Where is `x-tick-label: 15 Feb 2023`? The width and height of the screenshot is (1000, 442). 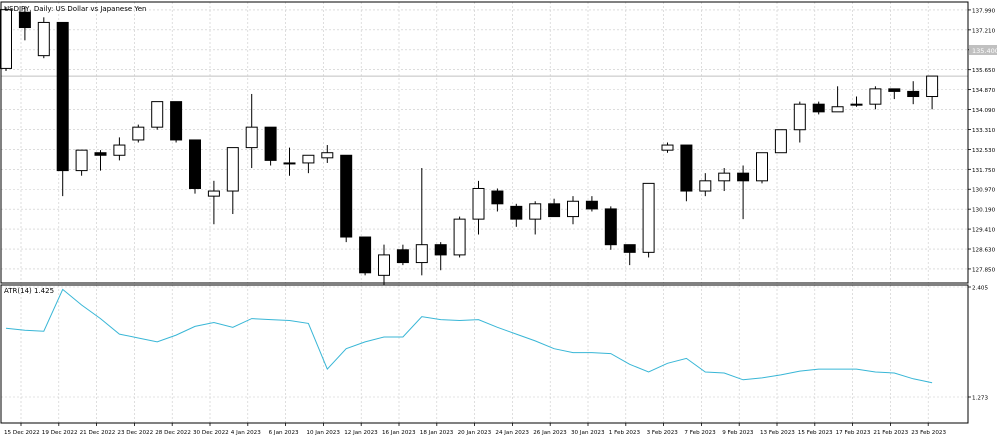 x-tick-label: 15 Feb 2023 is located at coordinates (815, 433).